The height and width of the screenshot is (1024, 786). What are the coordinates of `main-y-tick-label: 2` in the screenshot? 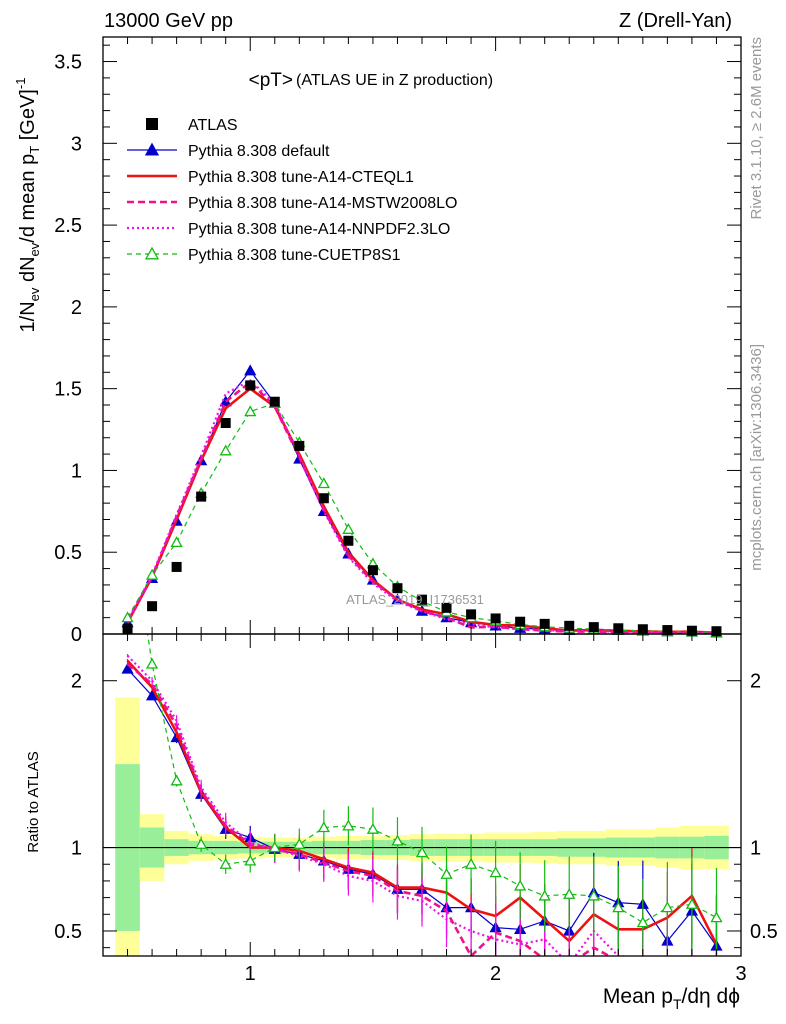 It's located at (76, 308).